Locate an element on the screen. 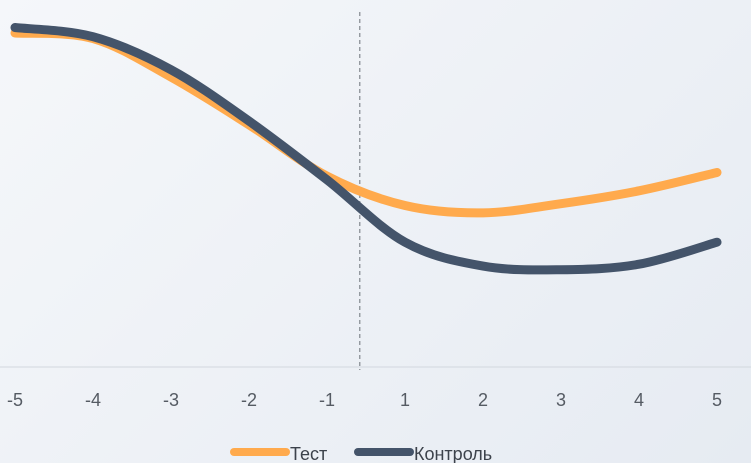 Image resolution: width=751 pixels, height=463 pixels. x-tick-label: 2 is located at coordinates (483, 400).